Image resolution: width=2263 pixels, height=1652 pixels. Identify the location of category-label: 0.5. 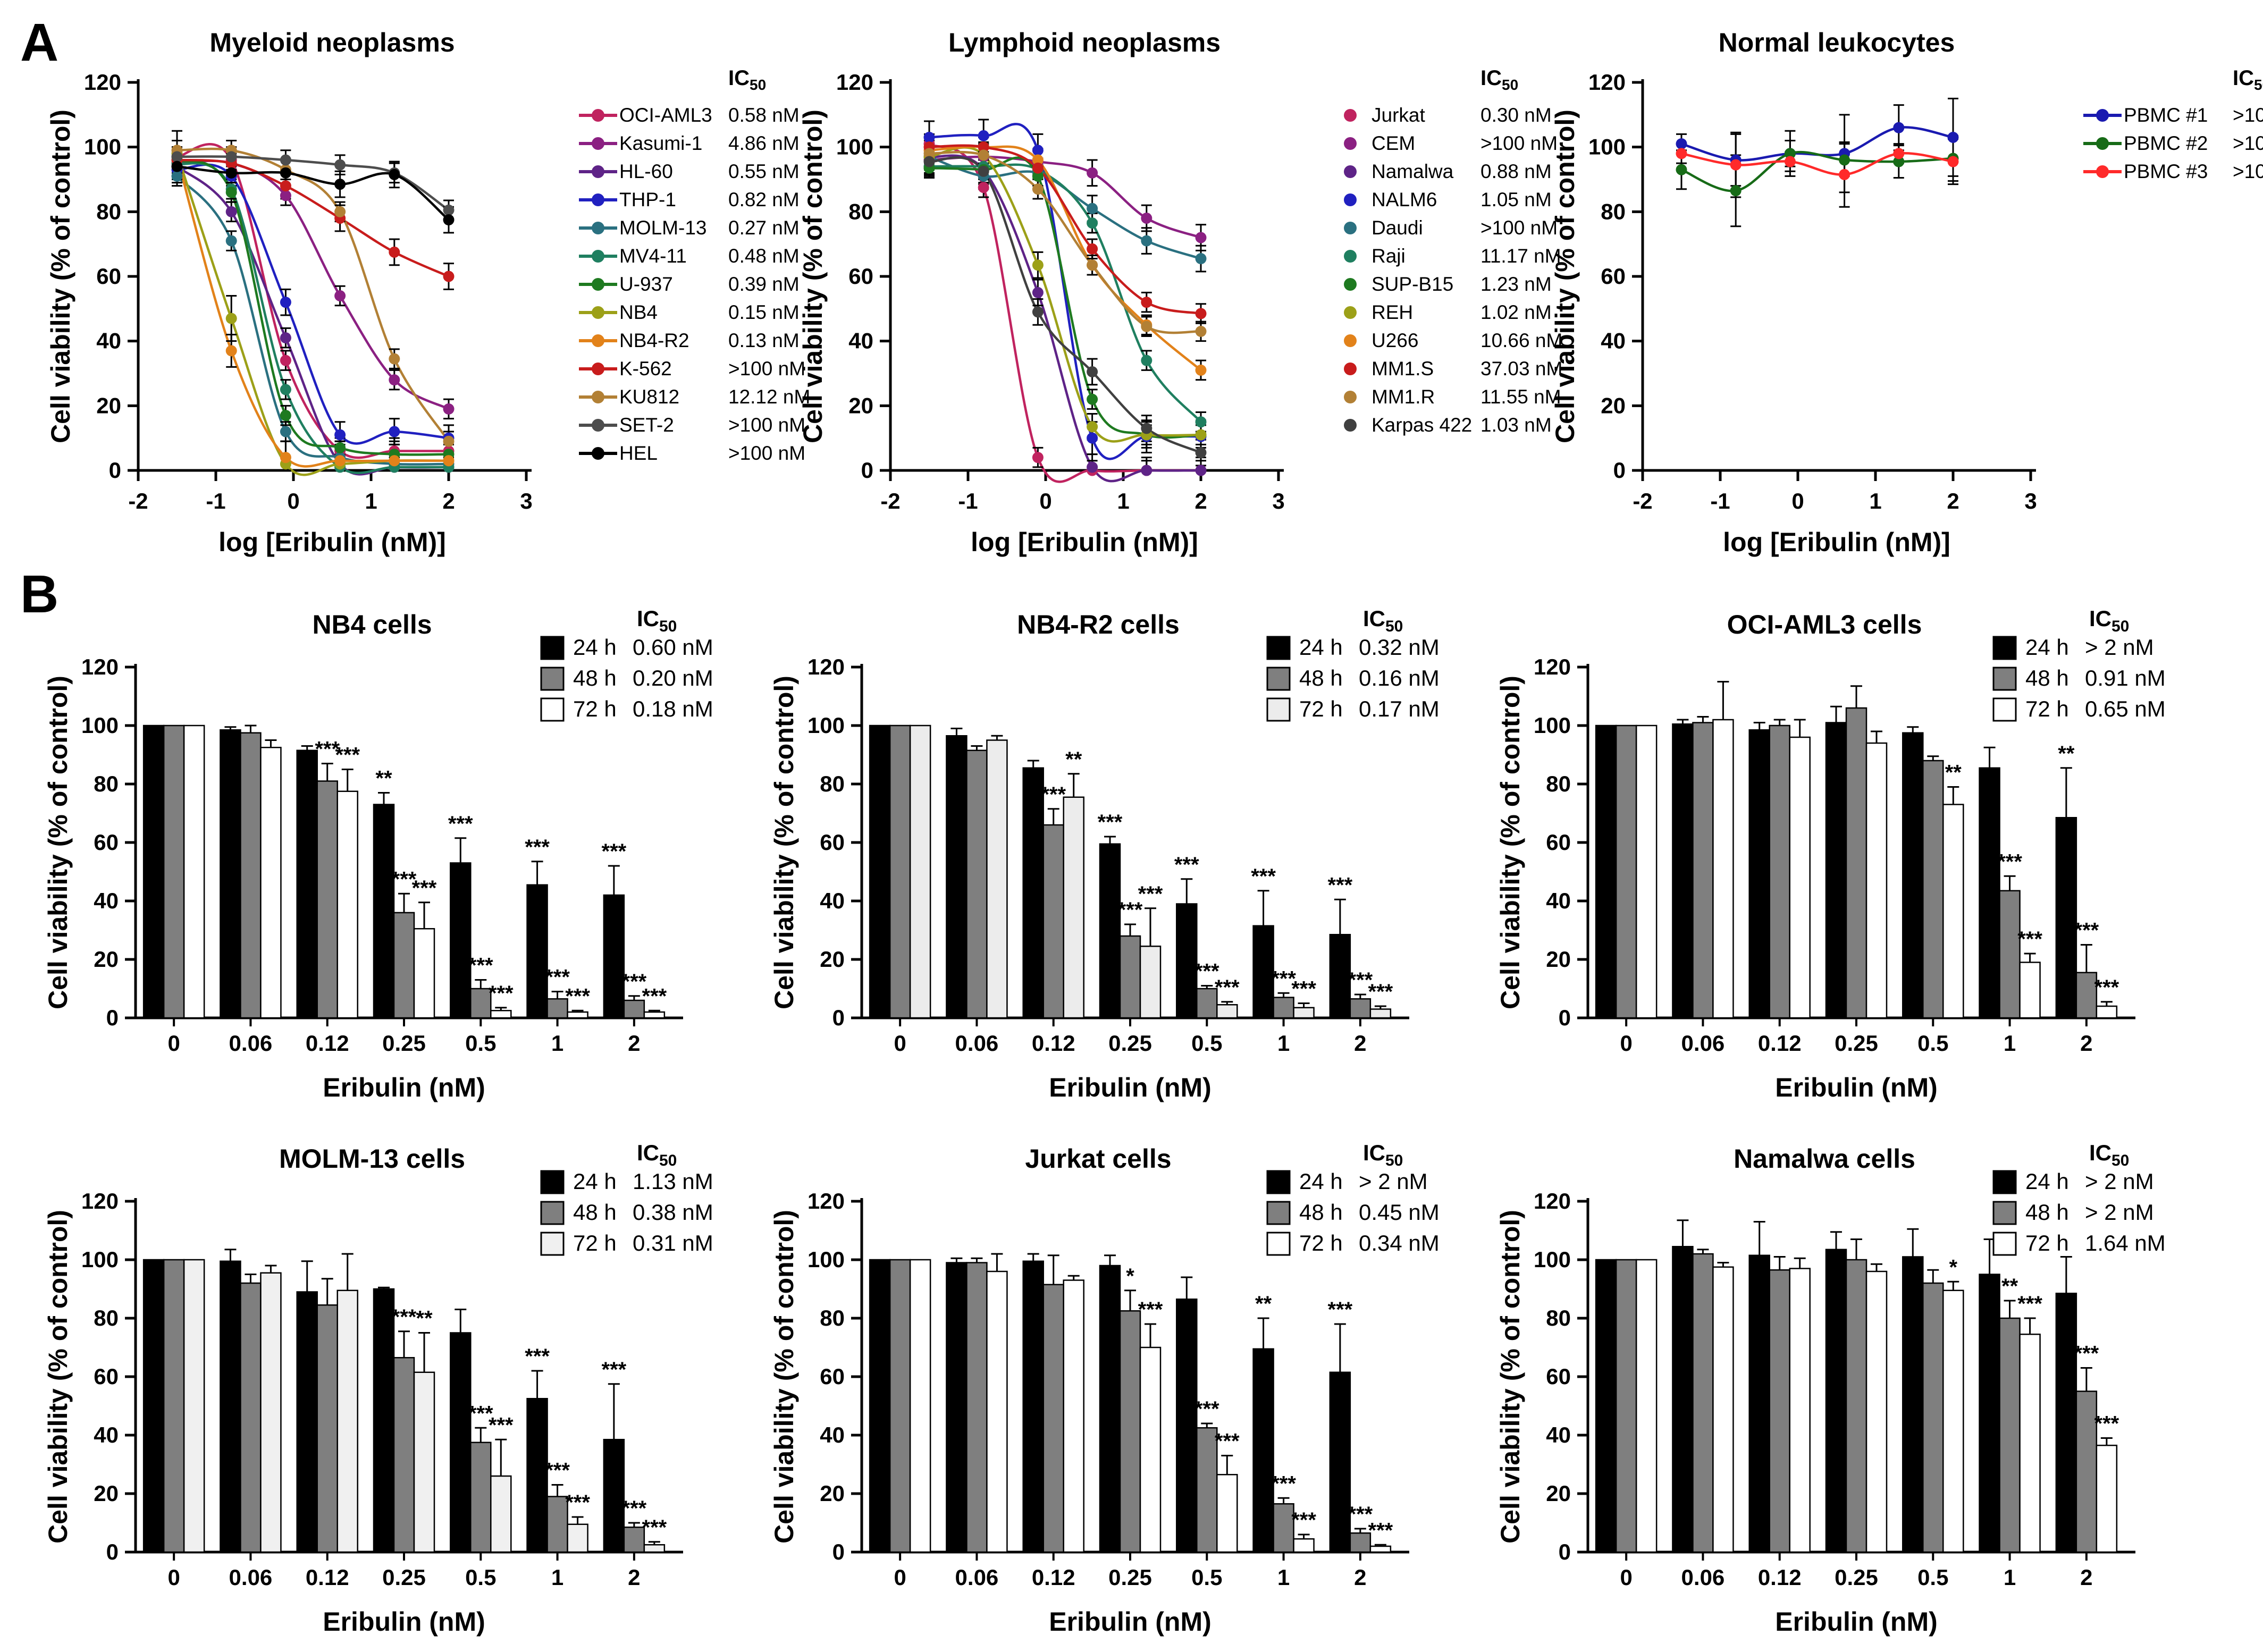
(1206, 1043).